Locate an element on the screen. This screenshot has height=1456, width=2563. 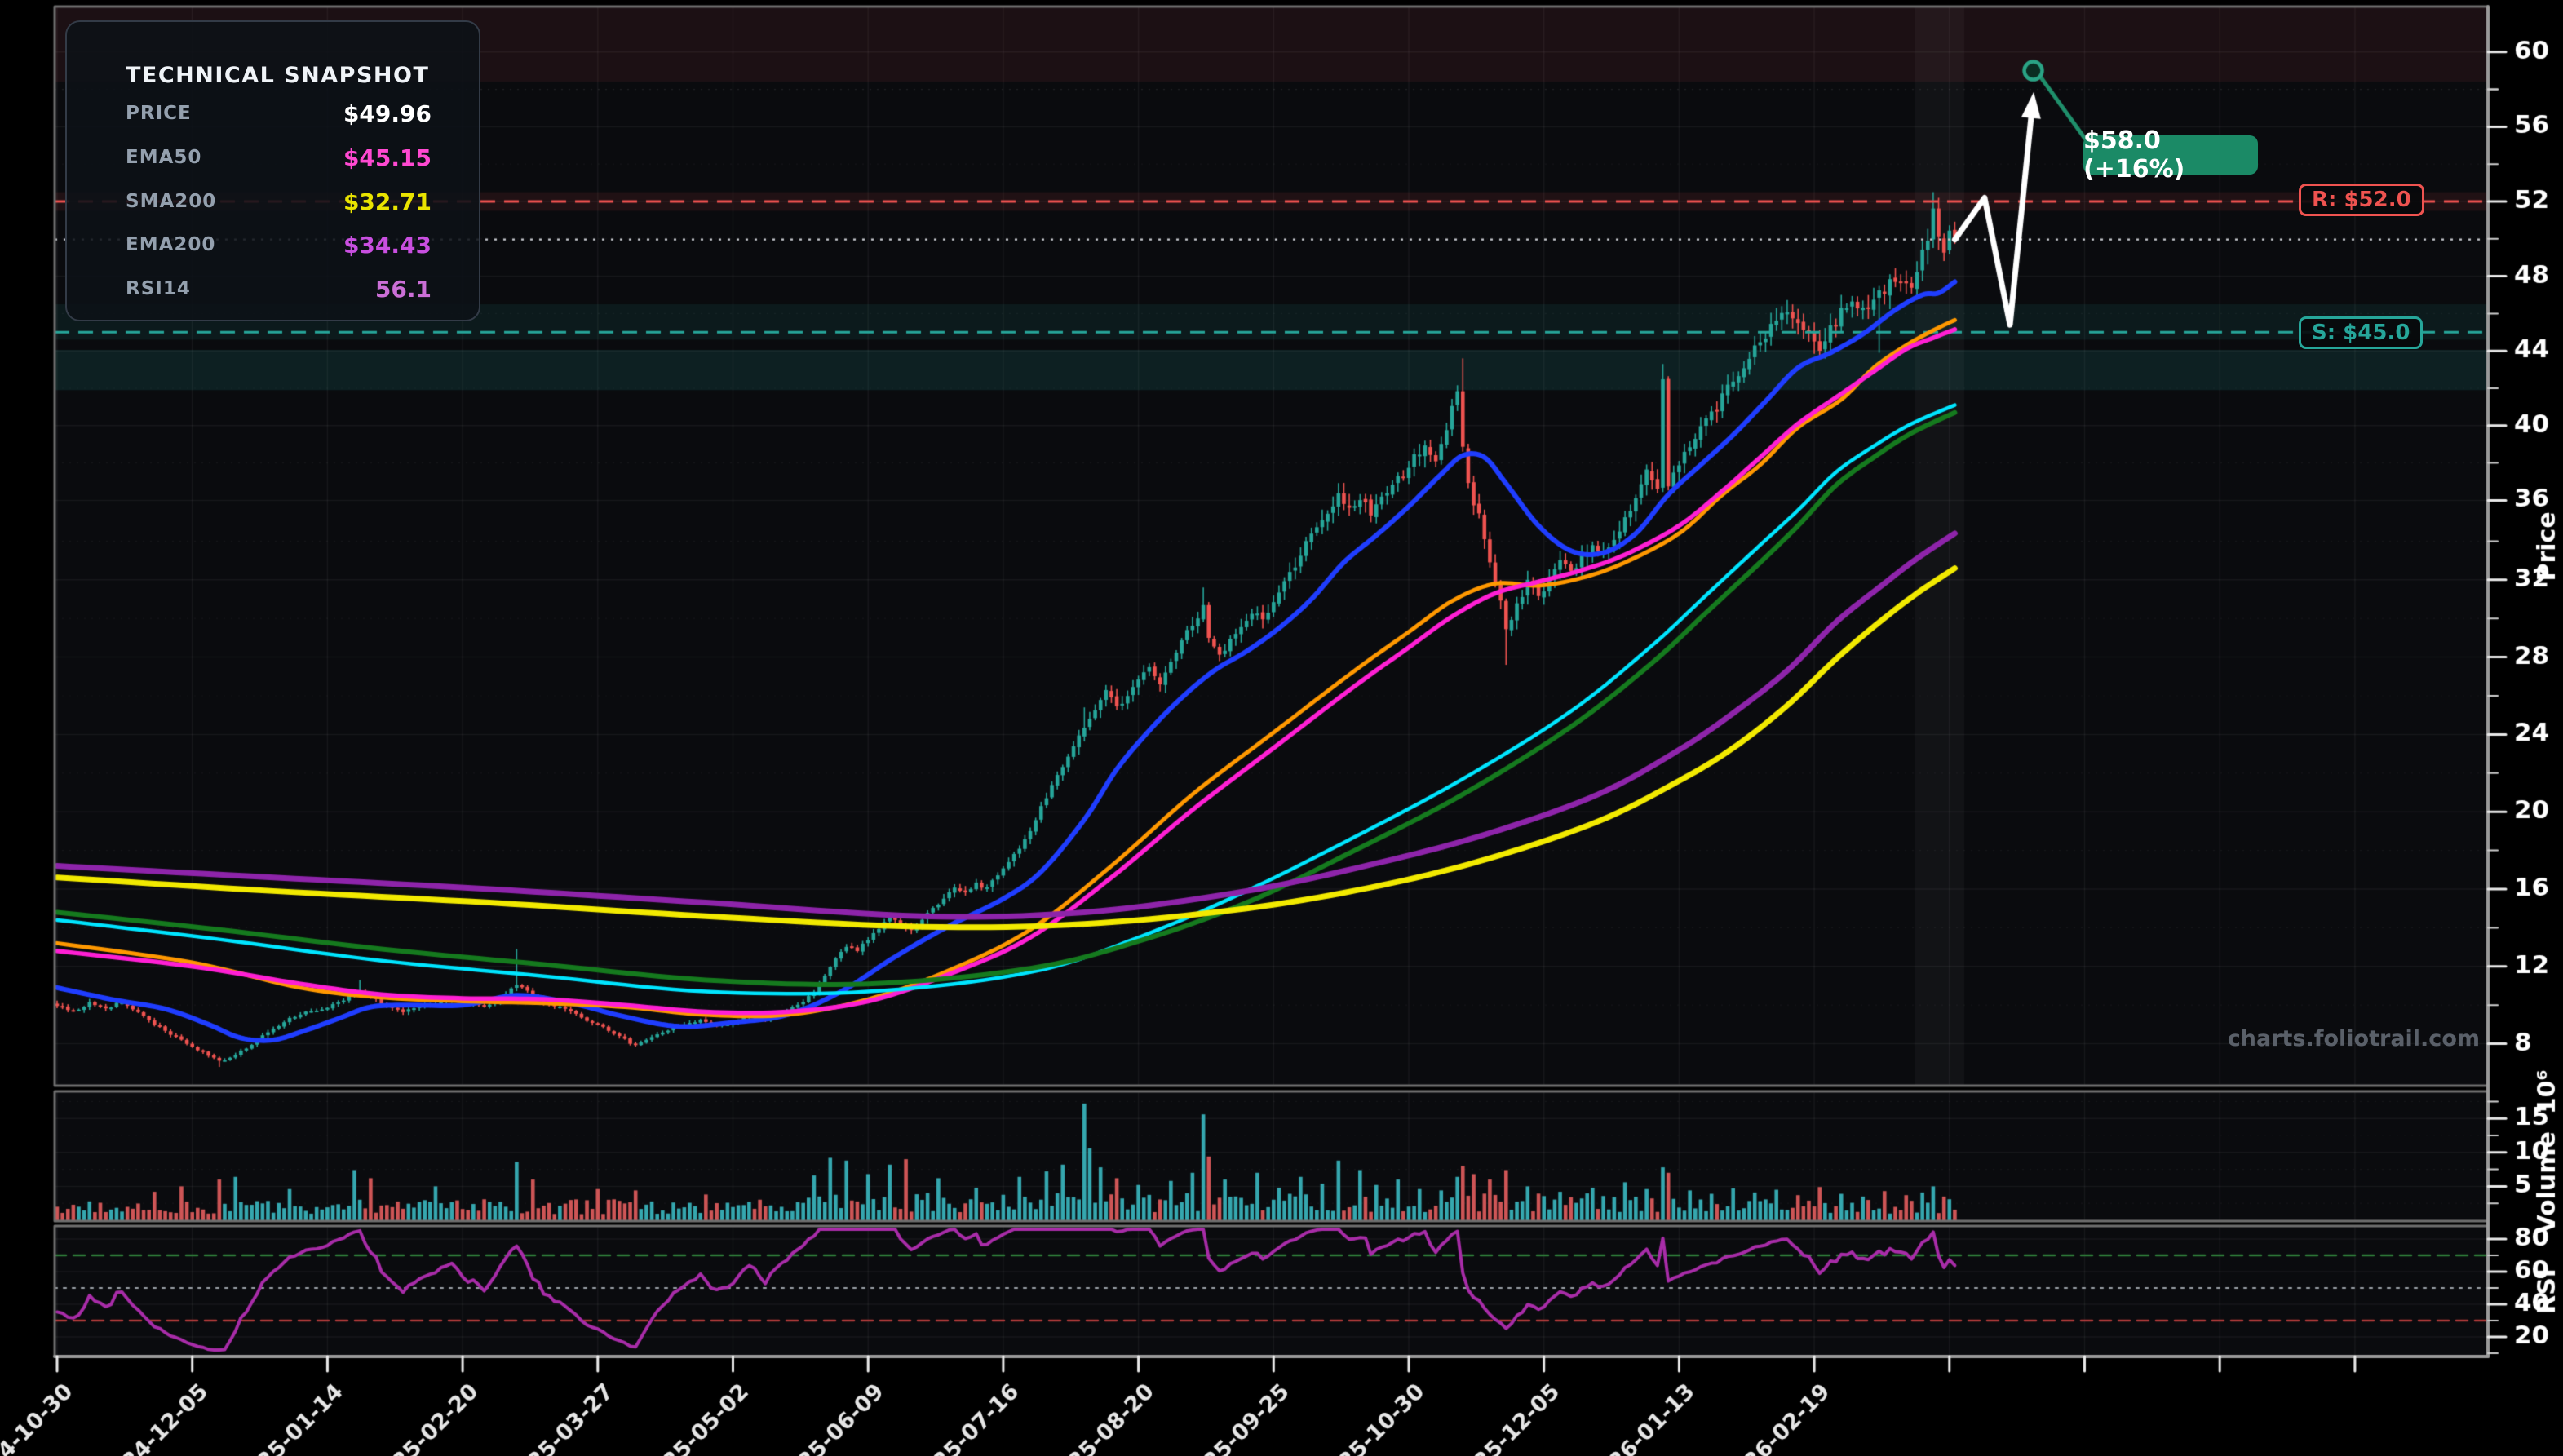
snapshot-label: EMA200 is located at coordinates (171, 245).